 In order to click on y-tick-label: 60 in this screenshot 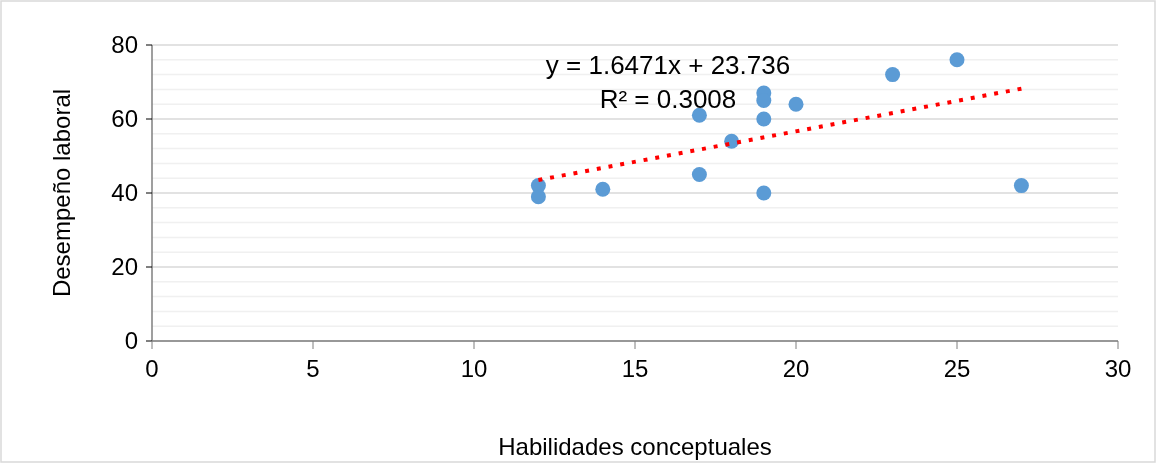, I will do `click(124, 119)`.